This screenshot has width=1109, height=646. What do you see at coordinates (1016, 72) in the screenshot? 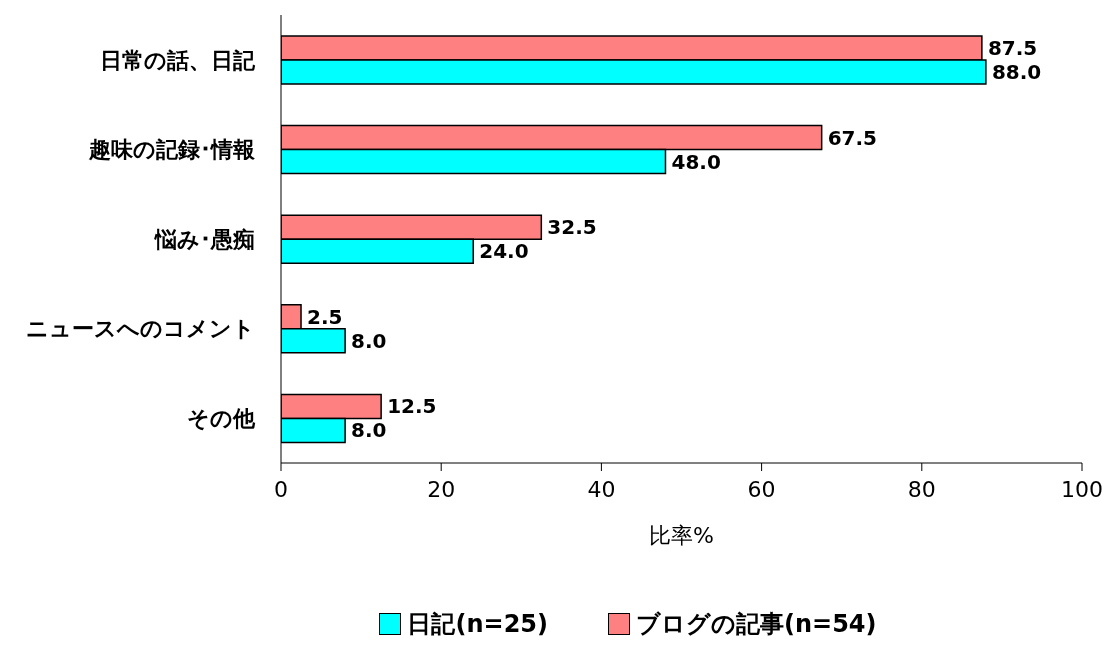
I see `data-label: 88.0` at bounding box center [1016, 72].